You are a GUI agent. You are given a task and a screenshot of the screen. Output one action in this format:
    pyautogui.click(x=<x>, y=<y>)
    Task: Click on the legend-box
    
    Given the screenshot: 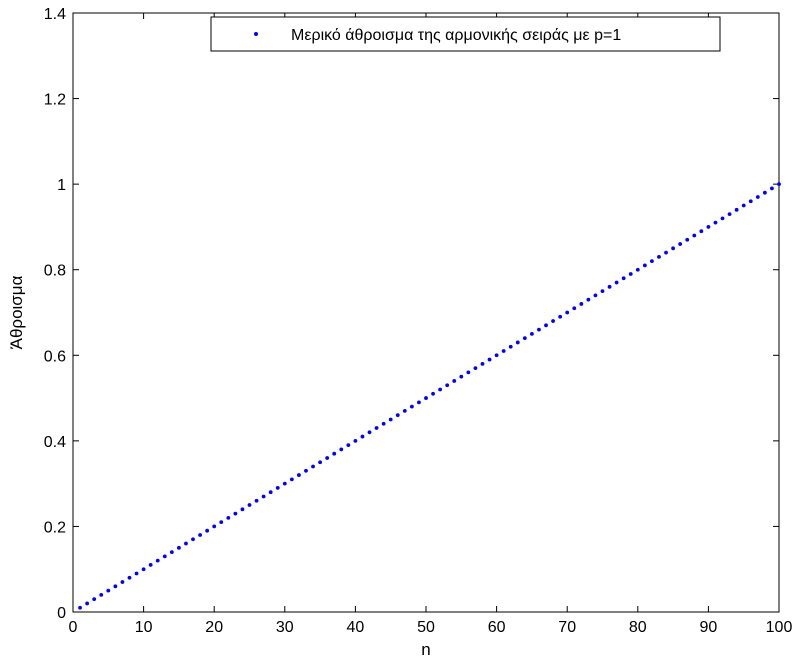 What is the action you would take?
    pyautogui.click(x=465, y=34)
    